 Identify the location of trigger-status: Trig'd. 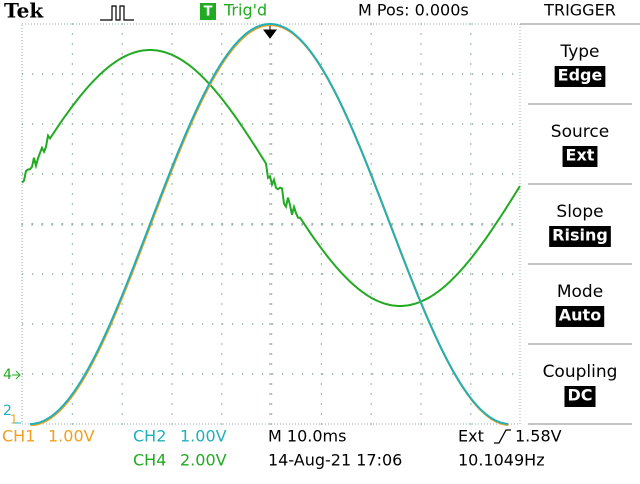
(245, 10).